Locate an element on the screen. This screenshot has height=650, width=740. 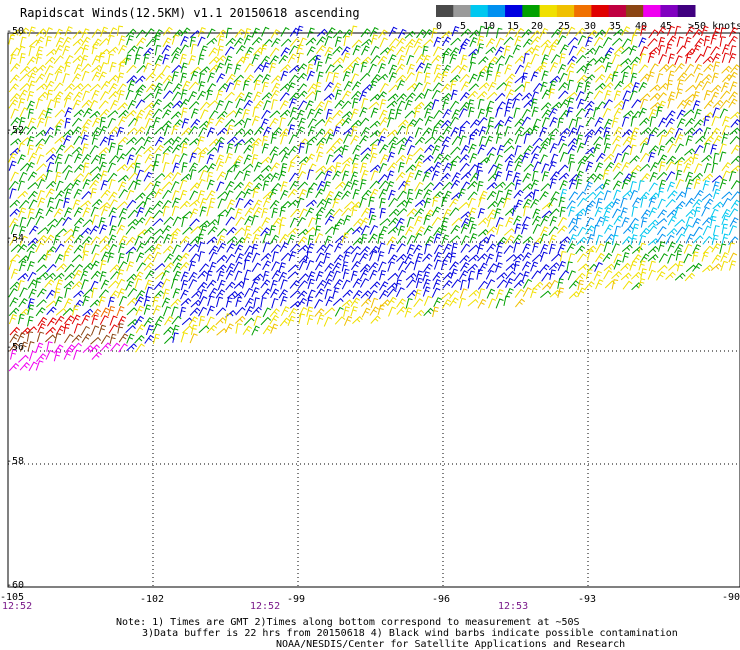
legend-label: 35 is located at coordinates (615, 26).